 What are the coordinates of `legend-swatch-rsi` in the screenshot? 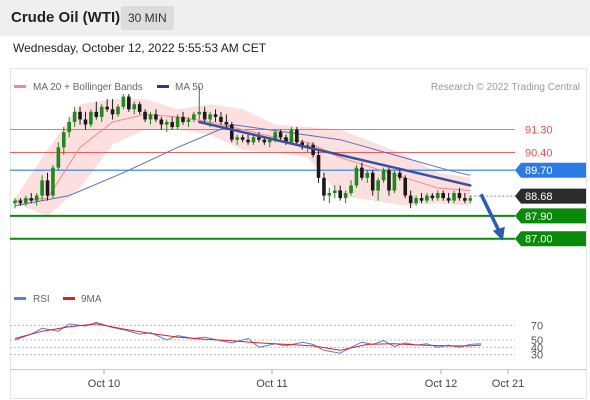 It's located at (20, 298).